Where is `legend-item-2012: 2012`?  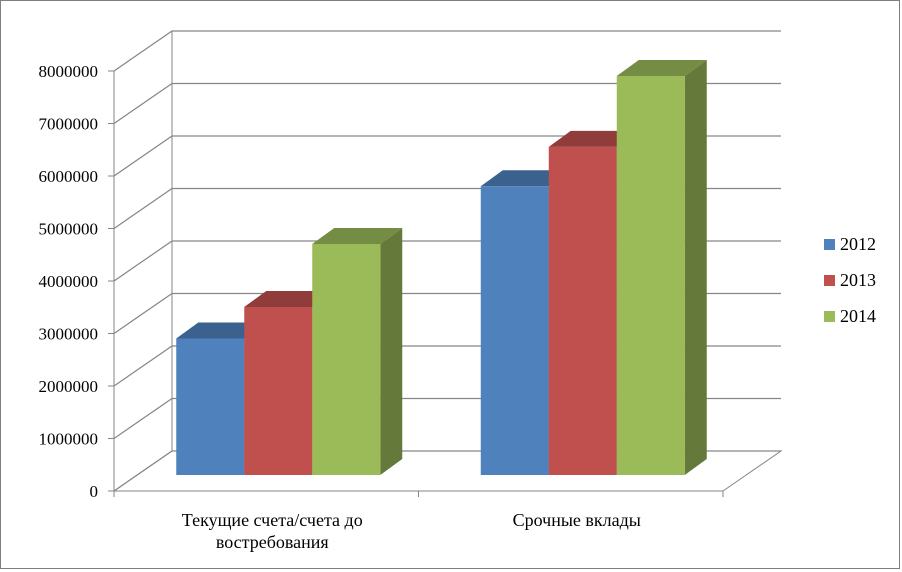 legend-item-2012: 2012 is located at coordinates (850, 244).